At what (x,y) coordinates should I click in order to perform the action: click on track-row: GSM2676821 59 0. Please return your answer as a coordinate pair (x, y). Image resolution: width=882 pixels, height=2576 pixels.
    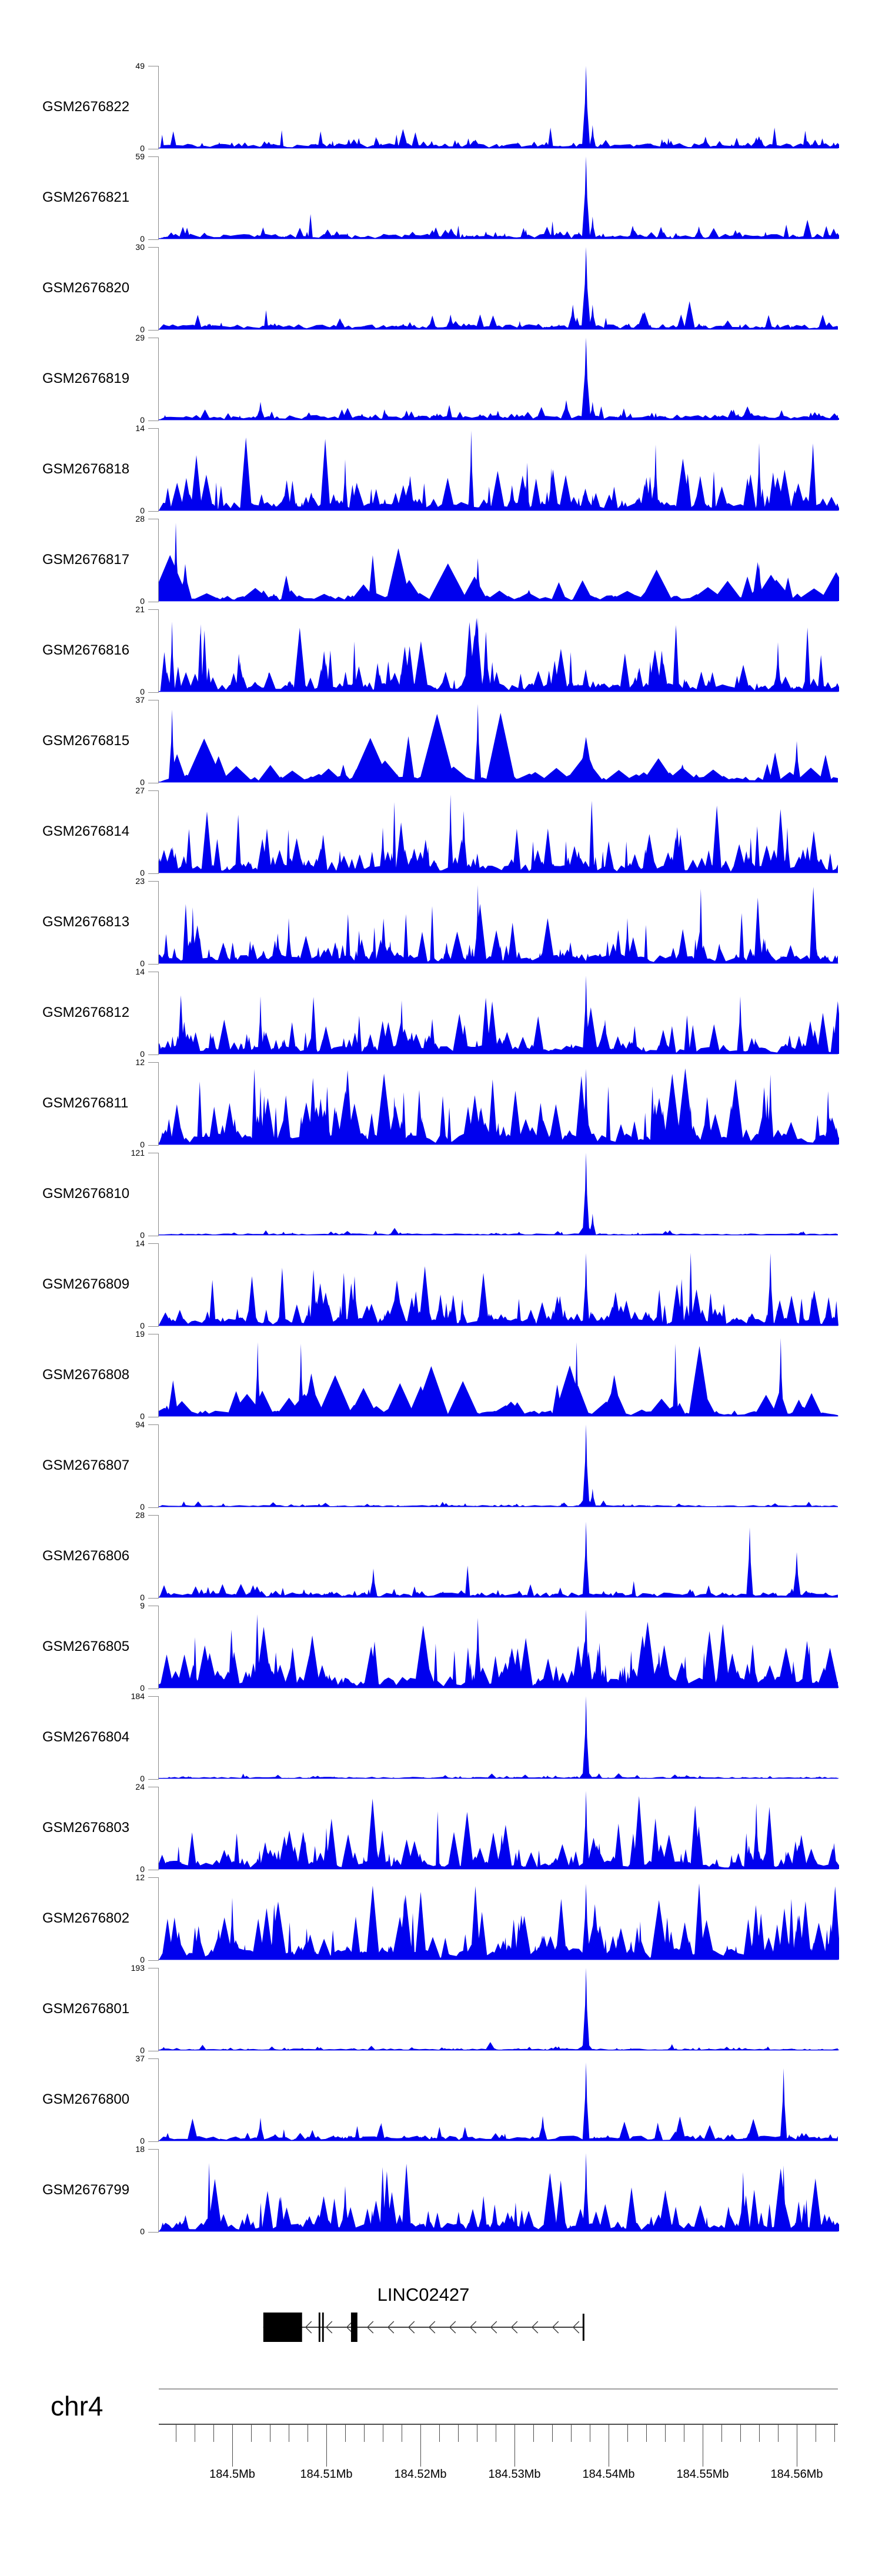
    Looking at the image, I should click on (441, 199).